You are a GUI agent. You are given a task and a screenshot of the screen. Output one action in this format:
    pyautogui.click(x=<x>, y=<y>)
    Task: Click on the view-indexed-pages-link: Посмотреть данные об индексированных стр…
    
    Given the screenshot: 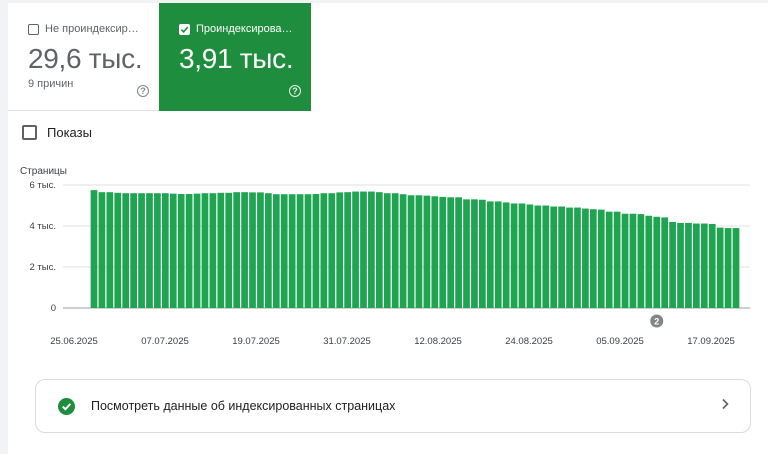 What is the action you would take?
    pyautogui.click(x=393, y=406)
    